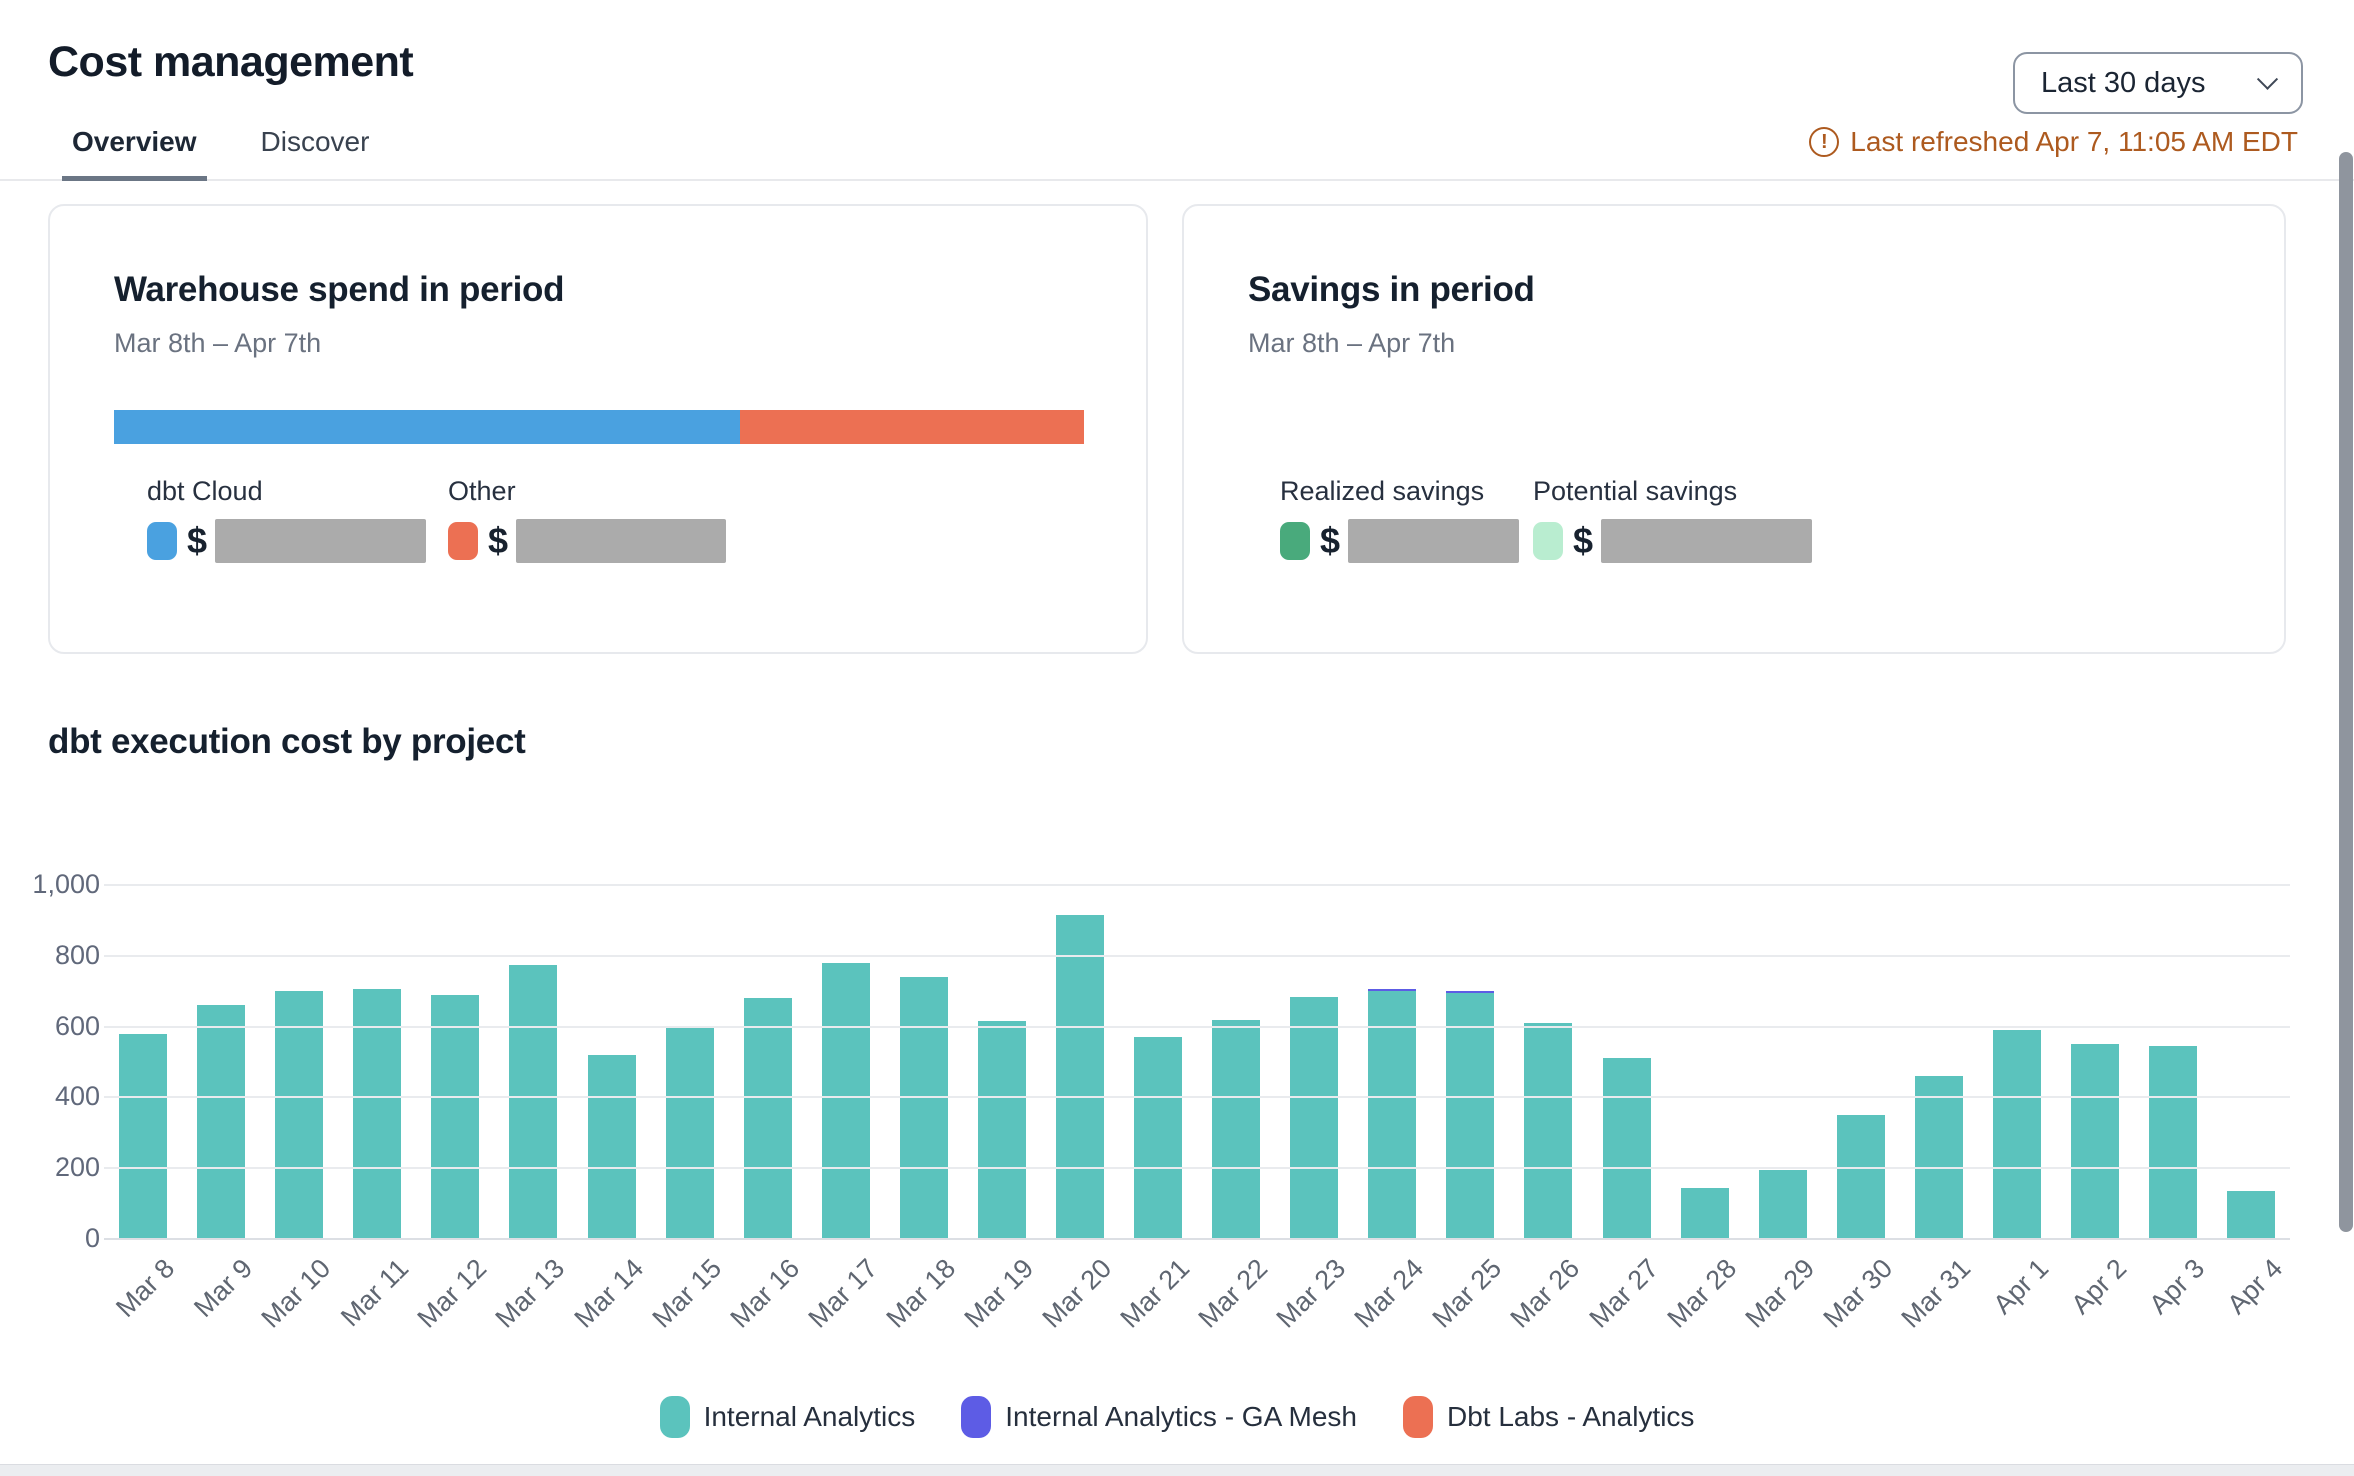 The height and width of the screenshot is (1476, 2354). What do you see at coordinates (2177, 1286) in the screenshot?
I see `x-tick-label: Apr 3` at bounding box center [2177, 1286].